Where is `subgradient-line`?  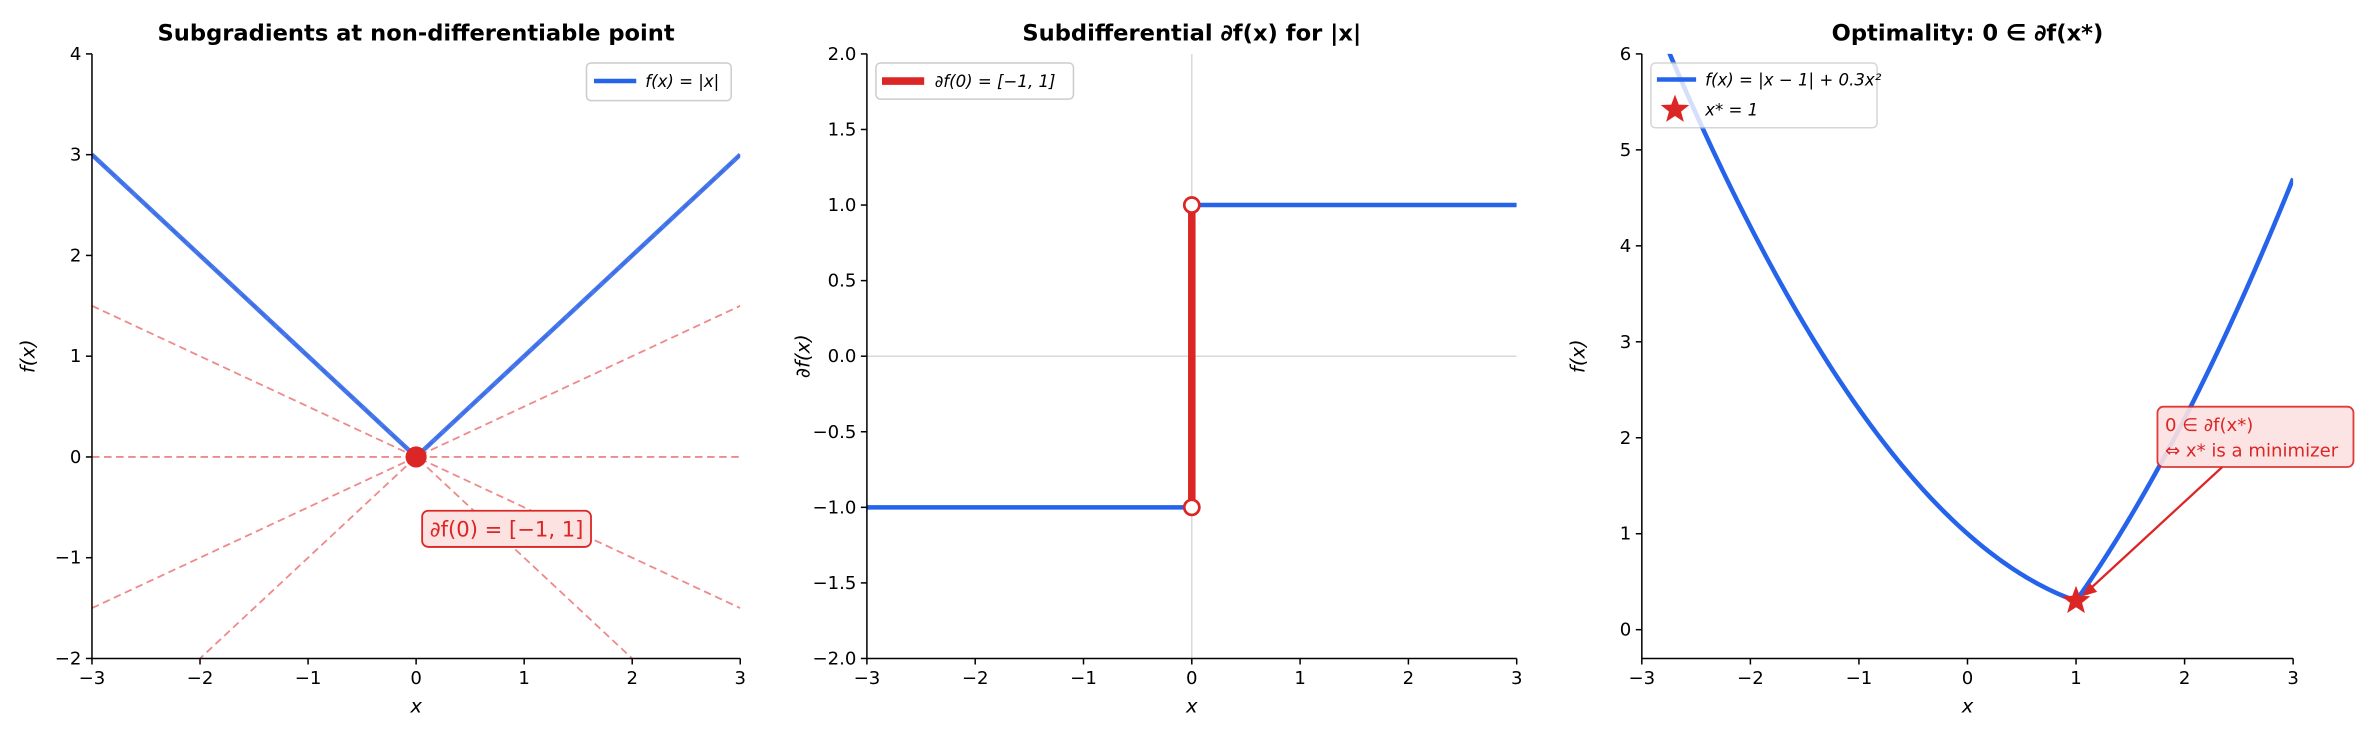
subgradient-line is located at coordinates (416, 456).